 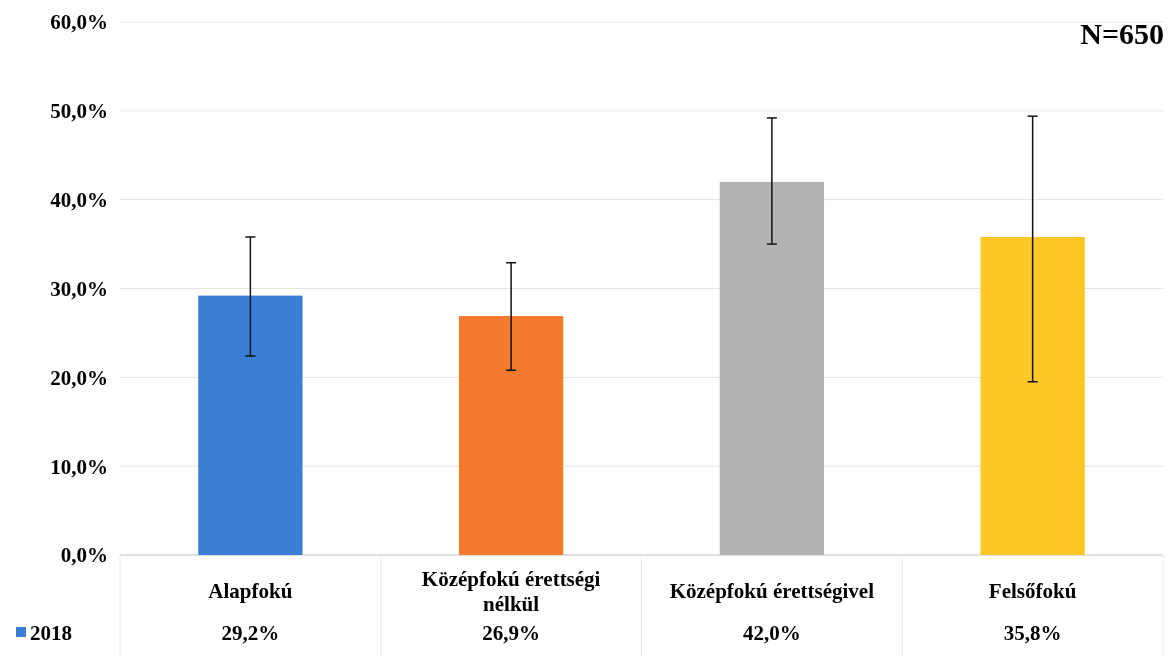 I want to click on x-tick-label: Középfokú érettségi nélkül, so click(x=511, y=591).